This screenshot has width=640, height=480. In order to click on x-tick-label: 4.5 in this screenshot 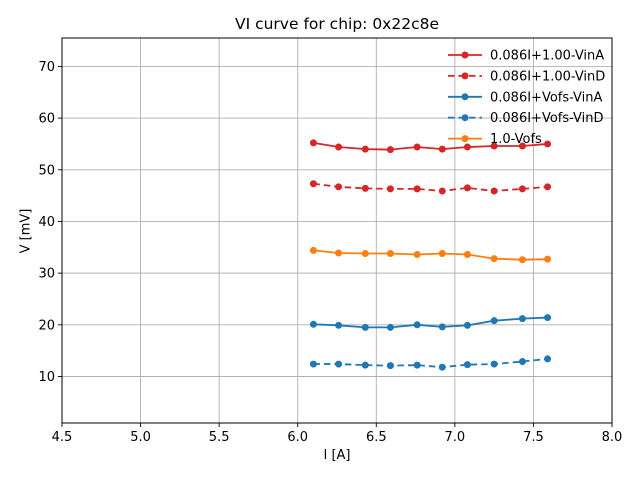, I will do `click(62, 437)`.